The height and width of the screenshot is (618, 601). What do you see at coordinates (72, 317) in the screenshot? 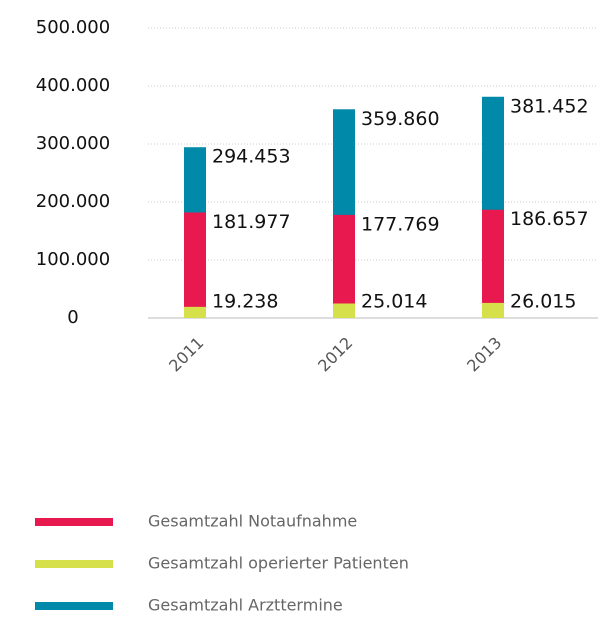
I see `y-tick-label: 0` at bounding box center [72, 317].